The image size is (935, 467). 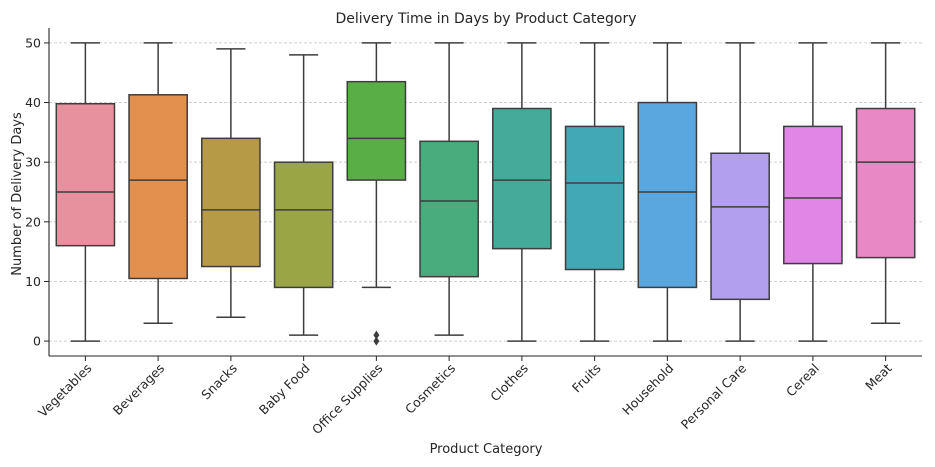 I want to click on box-fruits, so click(x=594, y=192).